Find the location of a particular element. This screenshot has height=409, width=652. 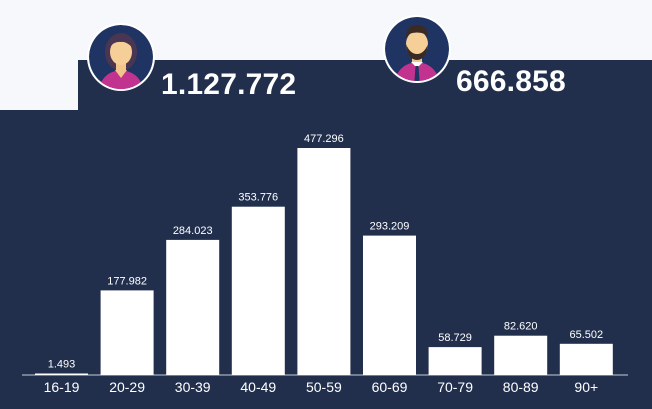

data-label-90+: 65.502 is located at coordinates (586, 335).